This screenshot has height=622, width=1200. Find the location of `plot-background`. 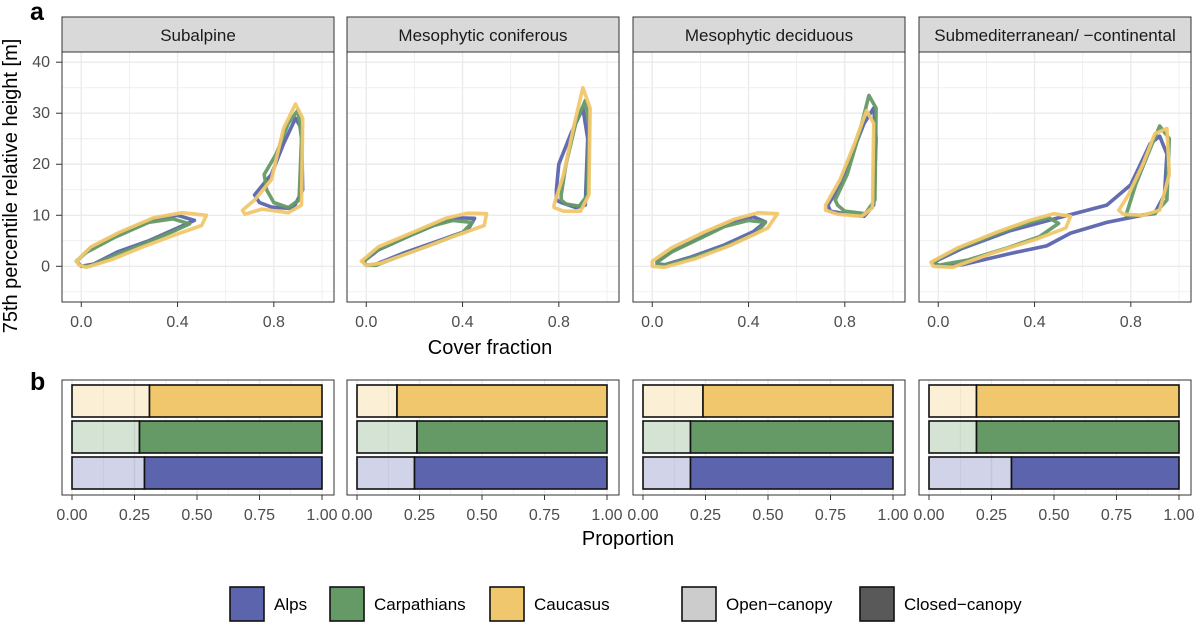

plot-background is located at coordinates (483, 177).